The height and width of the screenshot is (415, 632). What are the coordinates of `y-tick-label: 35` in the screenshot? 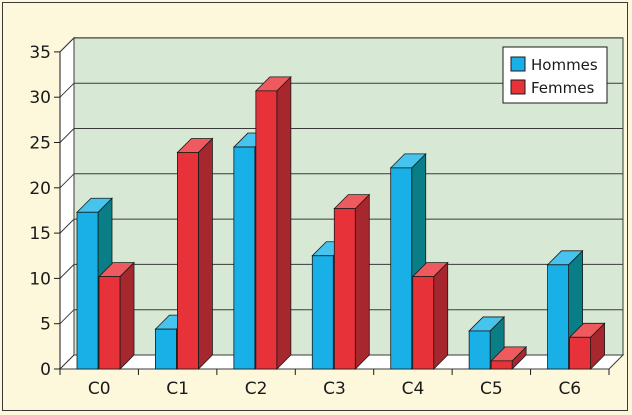 It's located at (40, 53).